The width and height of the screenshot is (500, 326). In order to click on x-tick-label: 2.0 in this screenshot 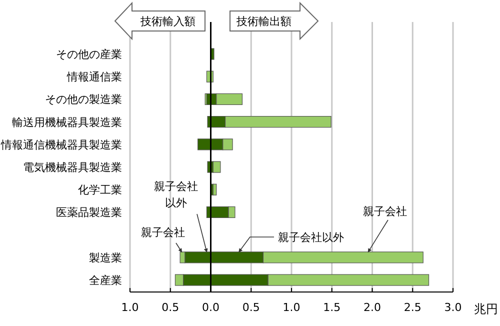, I will do `click(372, 307)`.